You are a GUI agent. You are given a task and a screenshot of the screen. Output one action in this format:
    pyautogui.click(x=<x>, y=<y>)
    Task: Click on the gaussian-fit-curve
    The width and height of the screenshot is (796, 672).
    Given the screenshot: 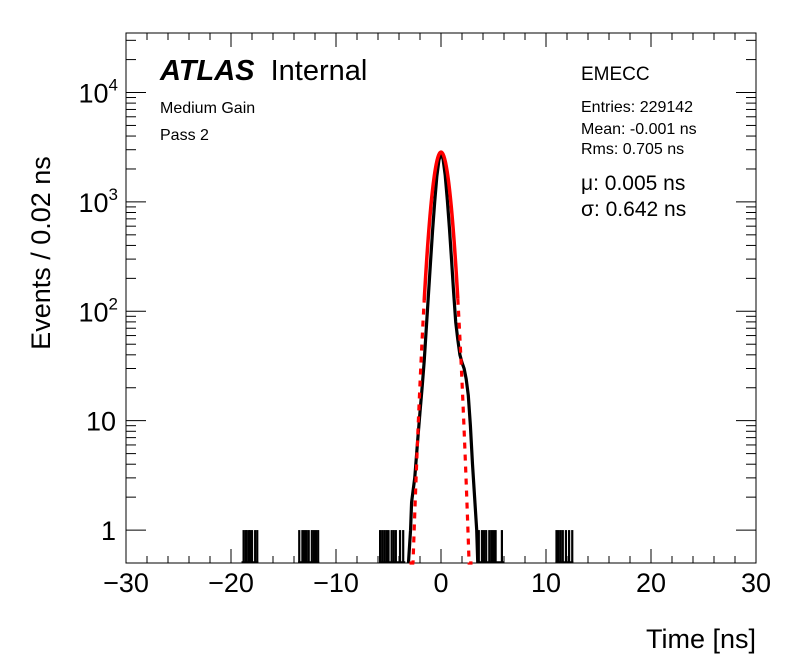 What is the action you would take?
    pyautogui.click(x=441, y=225)
    